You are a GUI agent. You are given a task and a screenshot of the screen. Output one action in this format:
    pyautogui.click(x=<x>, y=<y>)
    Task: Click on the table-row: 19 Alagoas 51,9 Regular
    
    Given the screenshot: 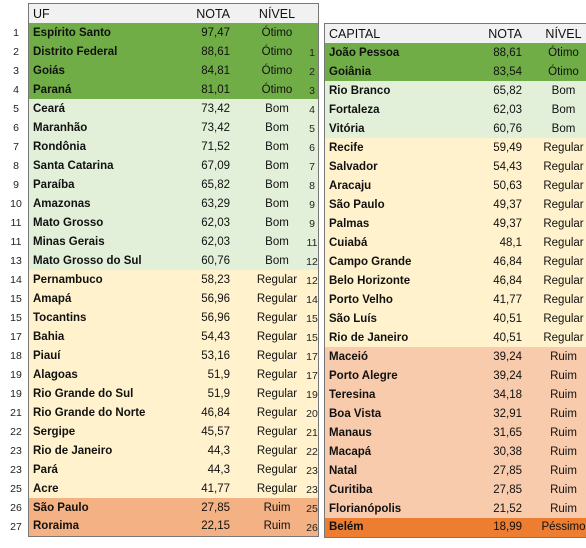 What is the action you would take?
    pyautogui.click(x=161, y=374)
    